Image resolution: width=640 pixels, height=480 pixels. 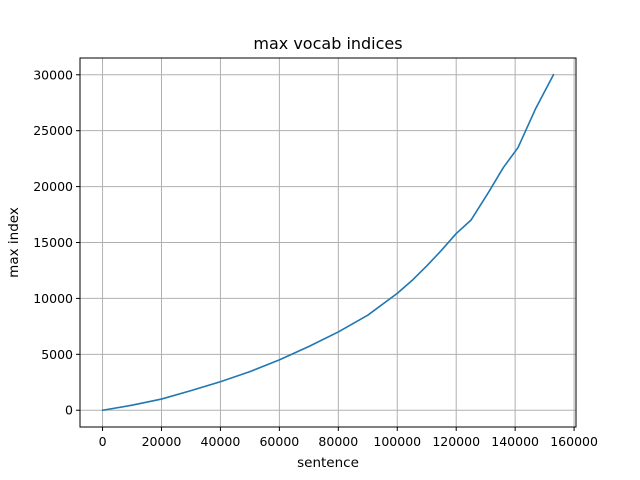 What do you see at coordinates (221, 441) in the screenshot?
I see `x-tick-label: 40000` at bounding box center [221, 441].